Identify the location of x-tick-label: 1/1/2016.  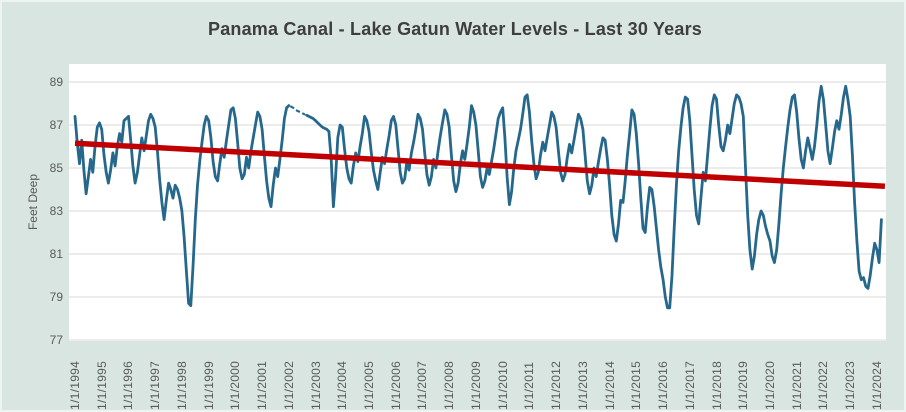
(663, 385).